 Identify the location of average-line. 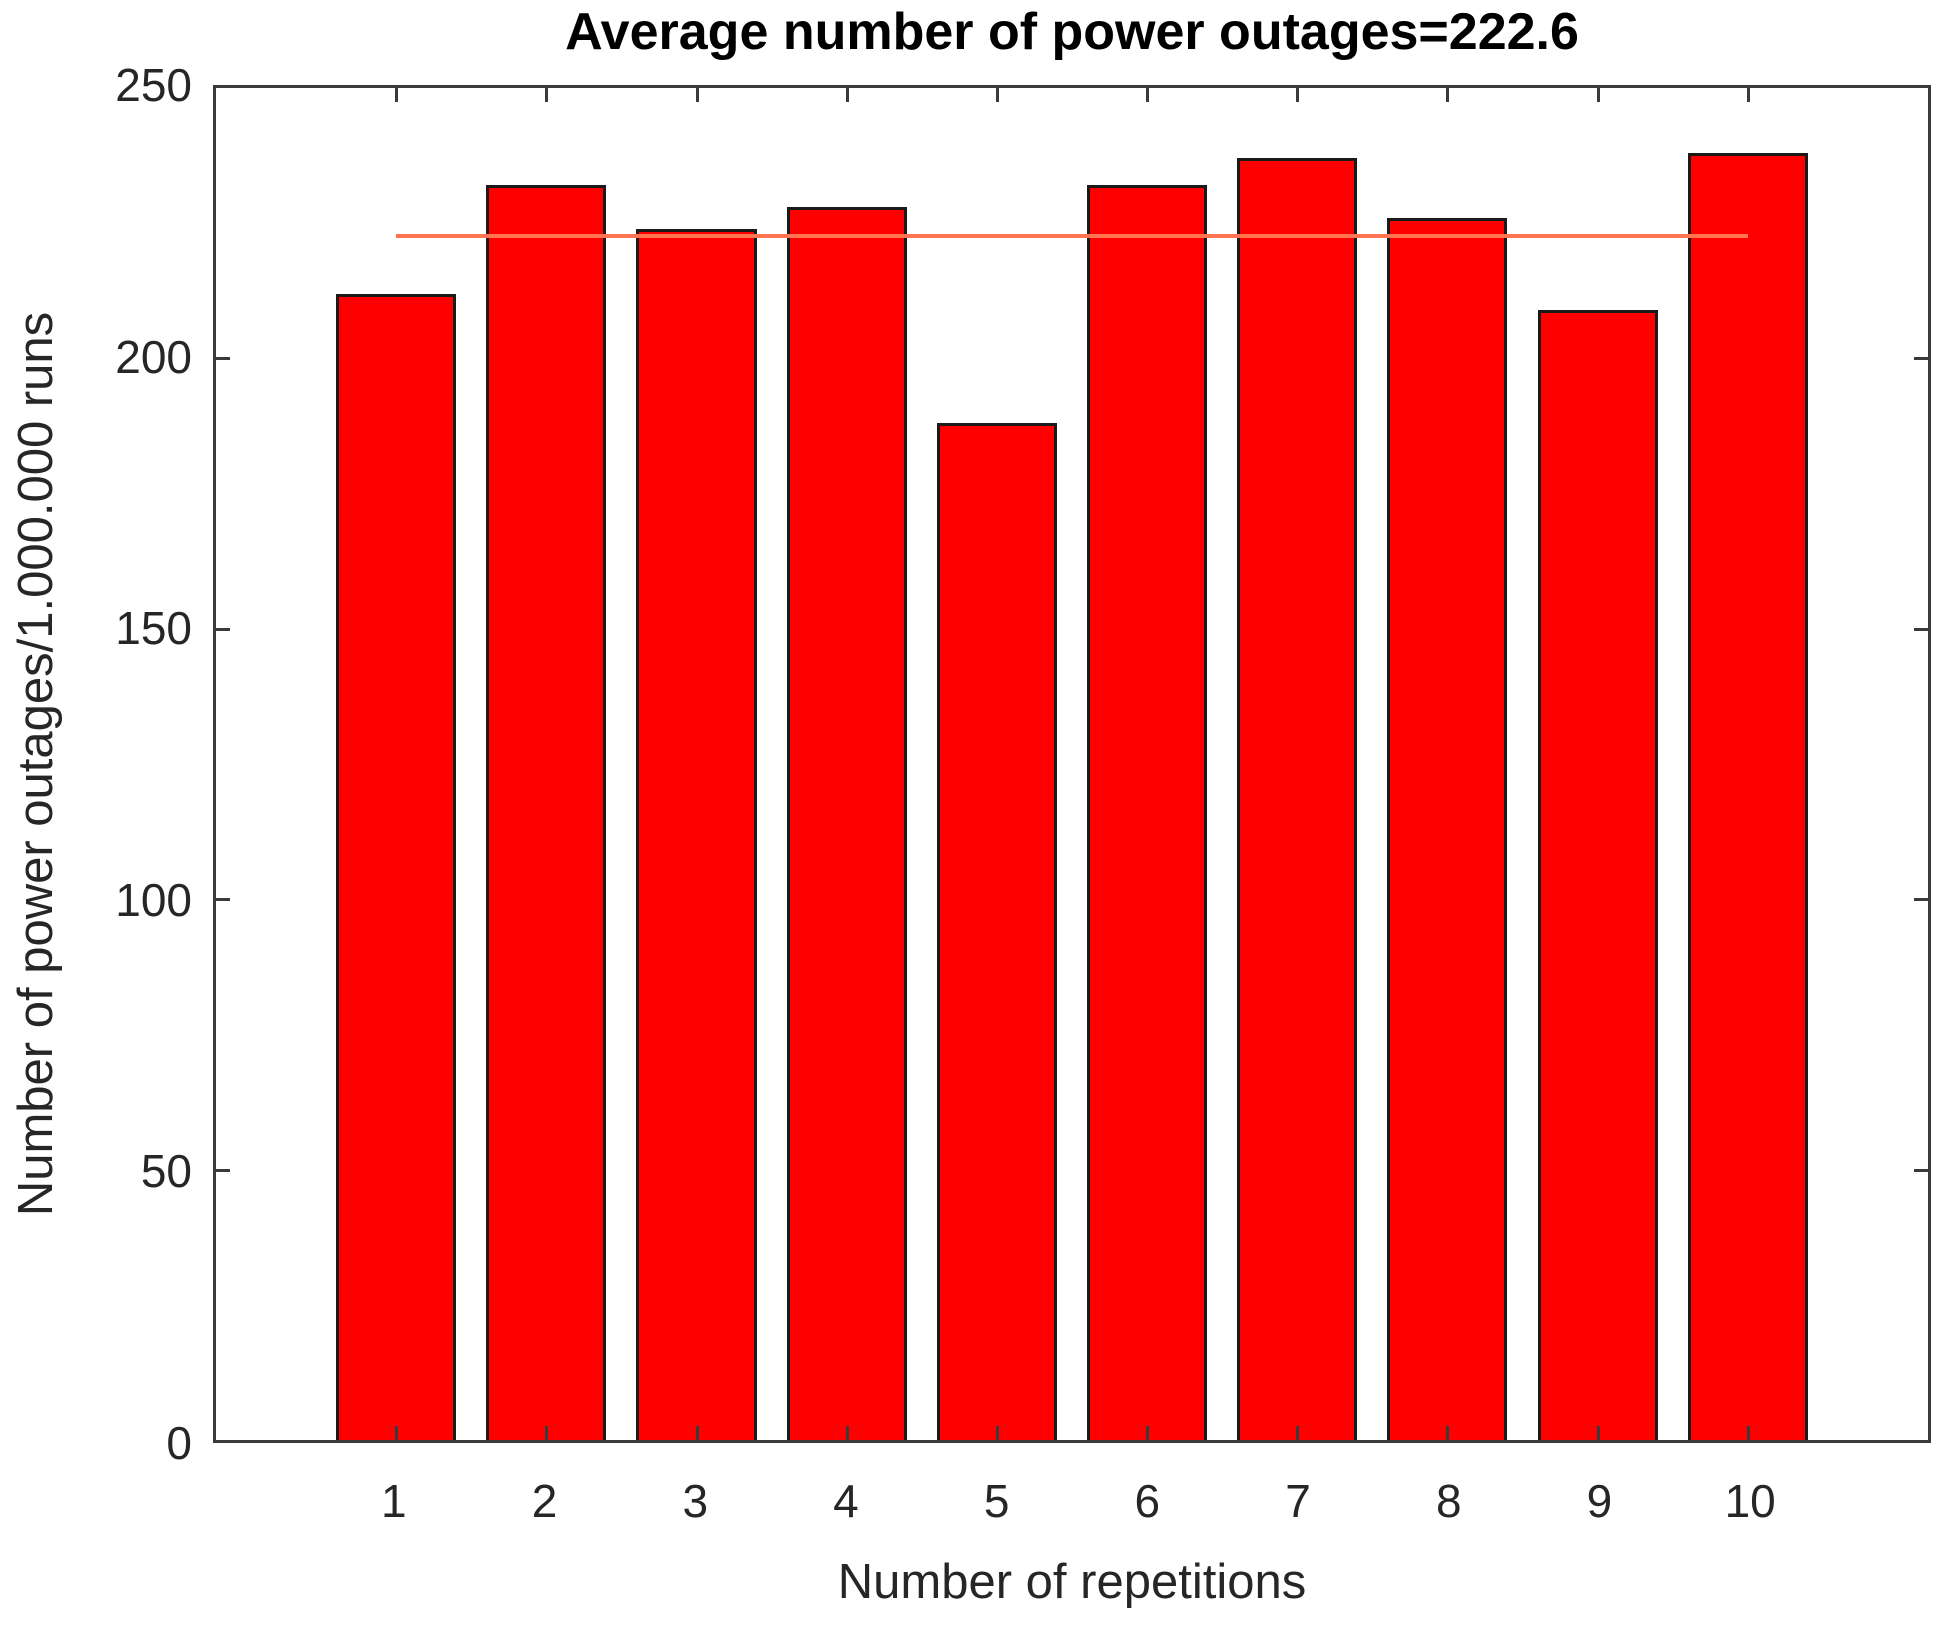
(1072, 236).